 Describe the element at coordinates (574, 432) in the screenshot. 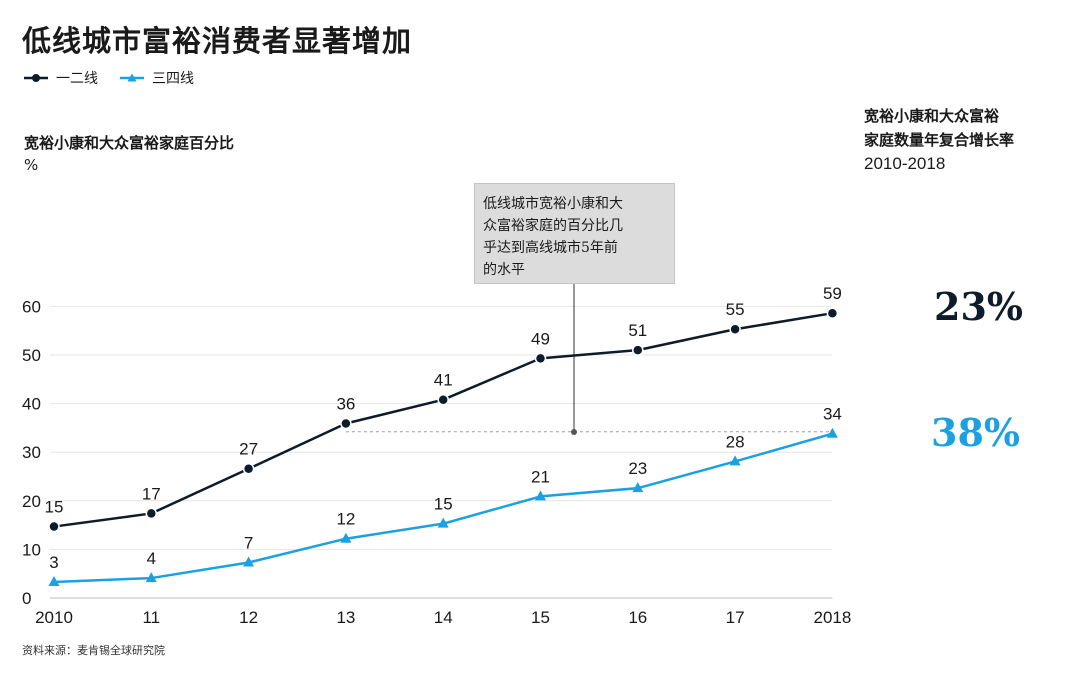

I see `annotation-pointer-dot` at that location.